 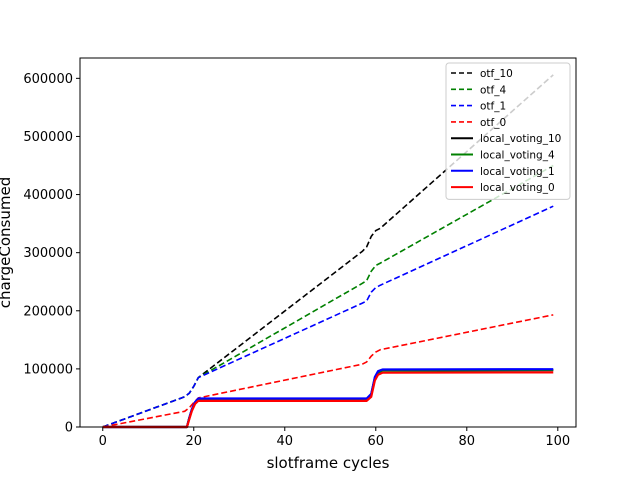 What do you see at coordinates (496, 74) in the screenshot?
I see `legend-entry-label: otf_10` at bounding box center [496, 74].